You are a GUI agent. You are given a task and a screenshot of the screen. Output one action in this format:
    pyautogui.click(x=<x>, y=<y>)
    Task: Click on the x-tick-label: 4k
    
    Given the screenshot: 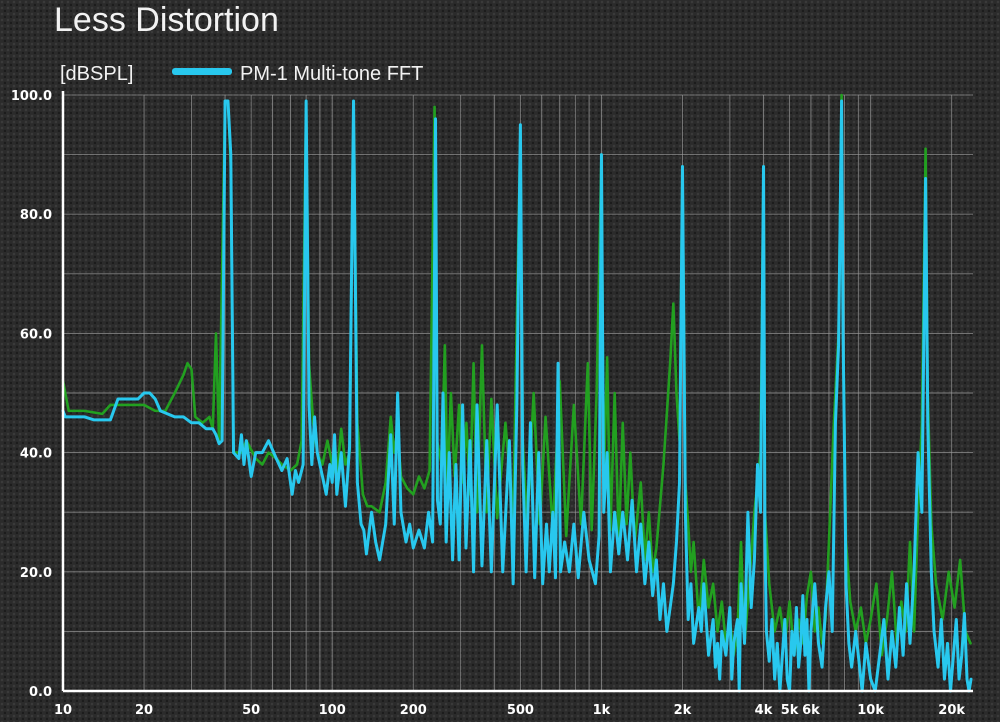 What is the action you would take?
    pyautogui.click(x=764, y=710)
    